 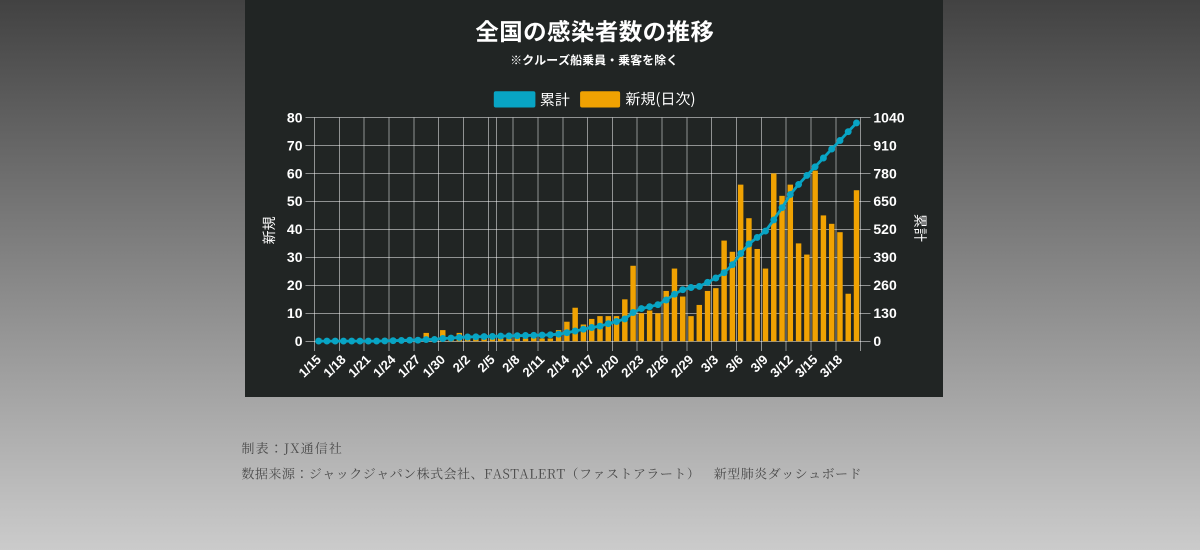 What do you see at coordinates (885, 229) in the screenshot?
I see `svg-text: 520` at bounding box center [885, 229].